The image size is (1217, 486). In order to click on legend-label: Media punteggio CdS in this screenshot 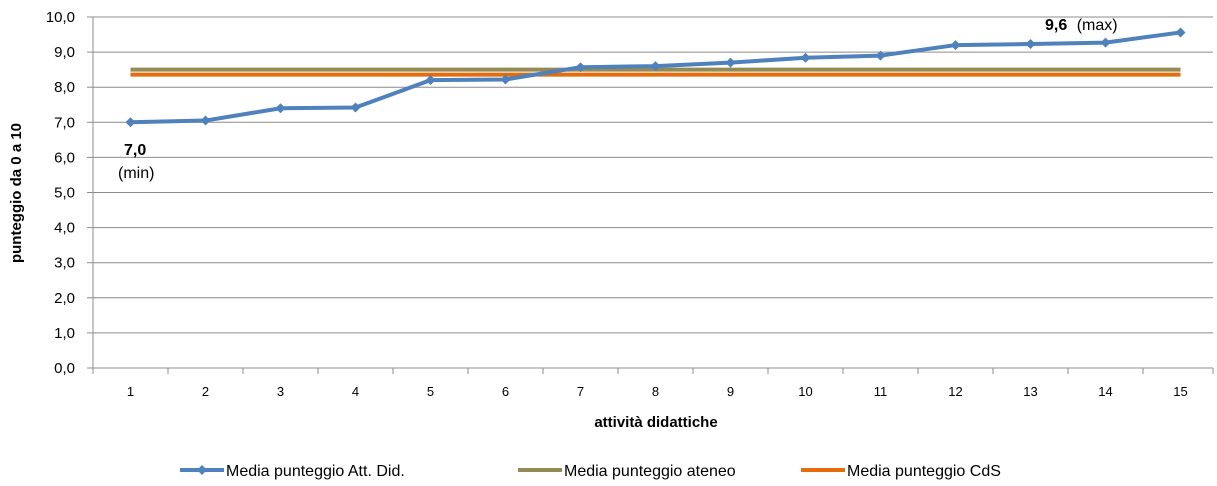, I will do `click(924, 471)`.